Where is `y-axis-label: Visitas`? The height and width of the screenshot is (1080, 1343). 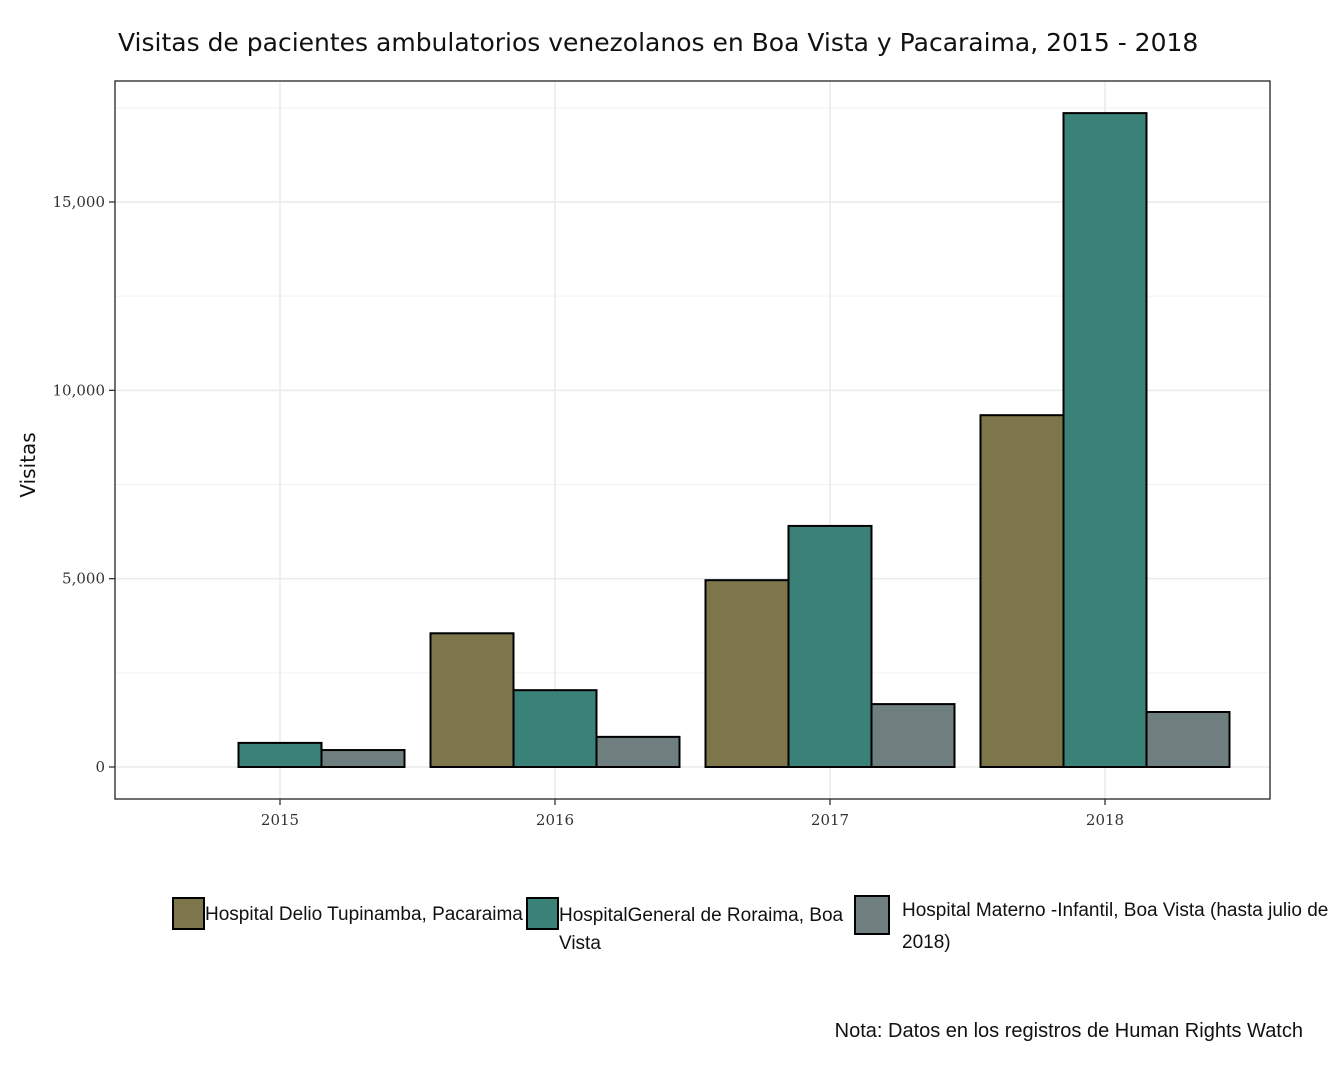 y-axis-label: Visitas is located at coordinates (28, 464).